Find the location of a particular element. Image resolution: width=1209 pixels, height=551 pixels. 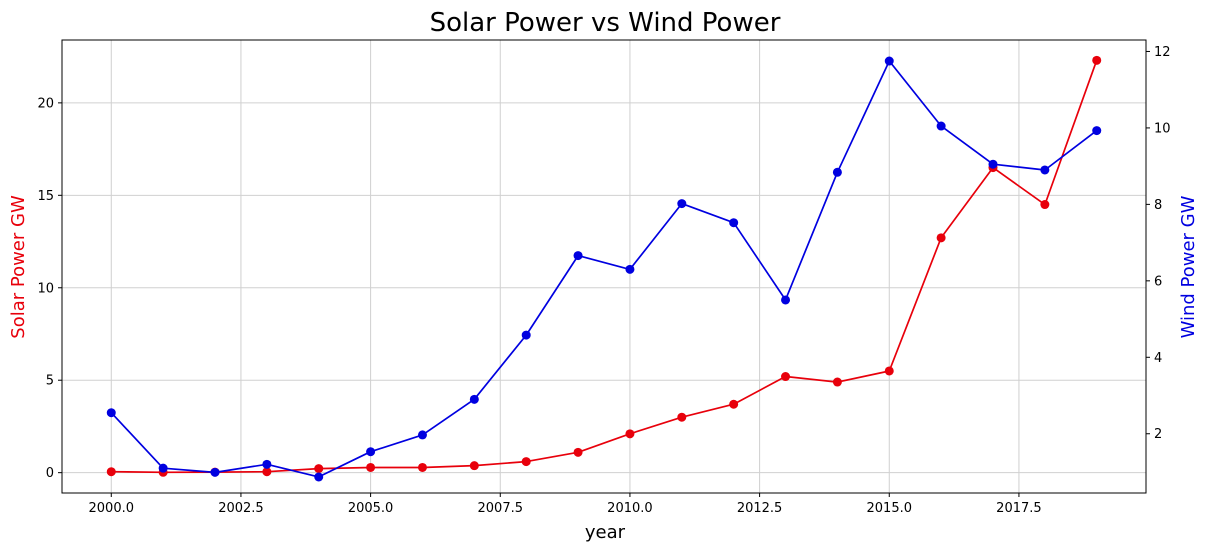

x-tick-label: 2015.0 is located at coordinates (890, 508).